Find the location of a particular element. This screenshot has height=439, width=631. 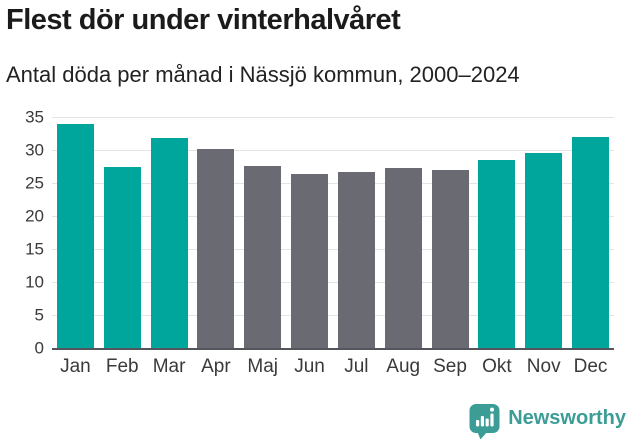

bar-jan is located at coordinates (75, 236).